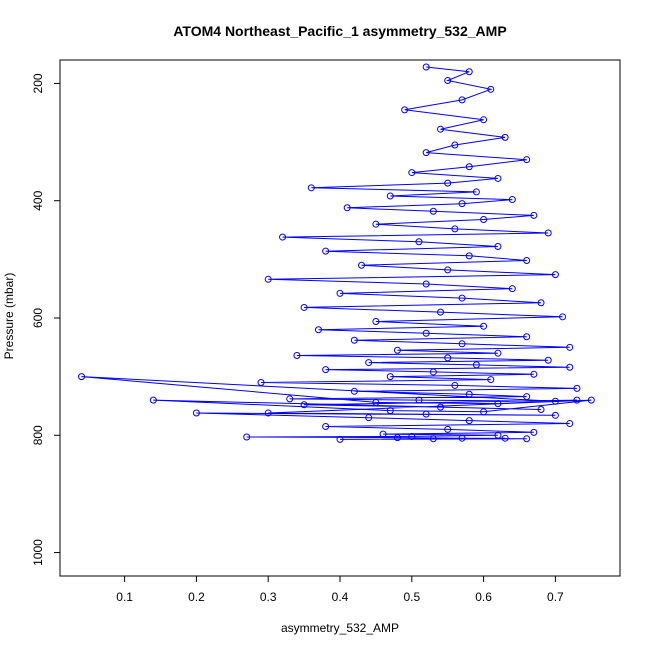 The height and width of the screenshot is (650, 650). Describe the element at coordinates (9, 316) in the screenshot. I see `y-axis-label: Pressure (mbar)` at that location.